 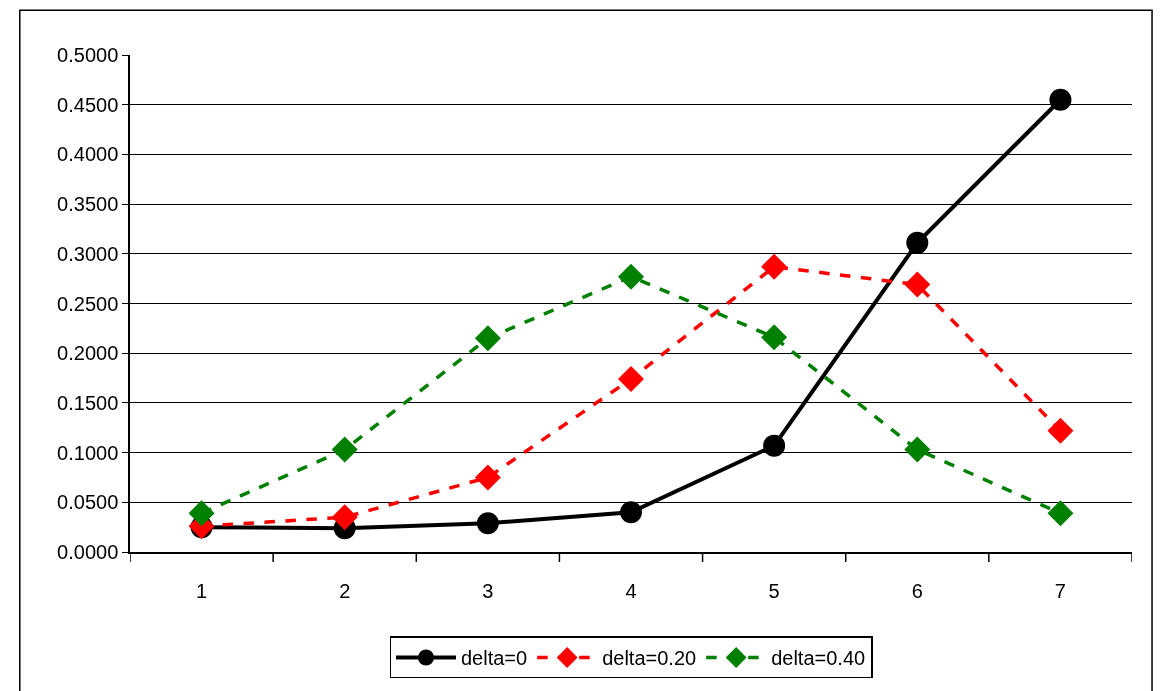 What do you see at coordinates (88, 204) in the screenshot?
I see `y-tick-label: 0.3500` at bounding box center [88, 204].